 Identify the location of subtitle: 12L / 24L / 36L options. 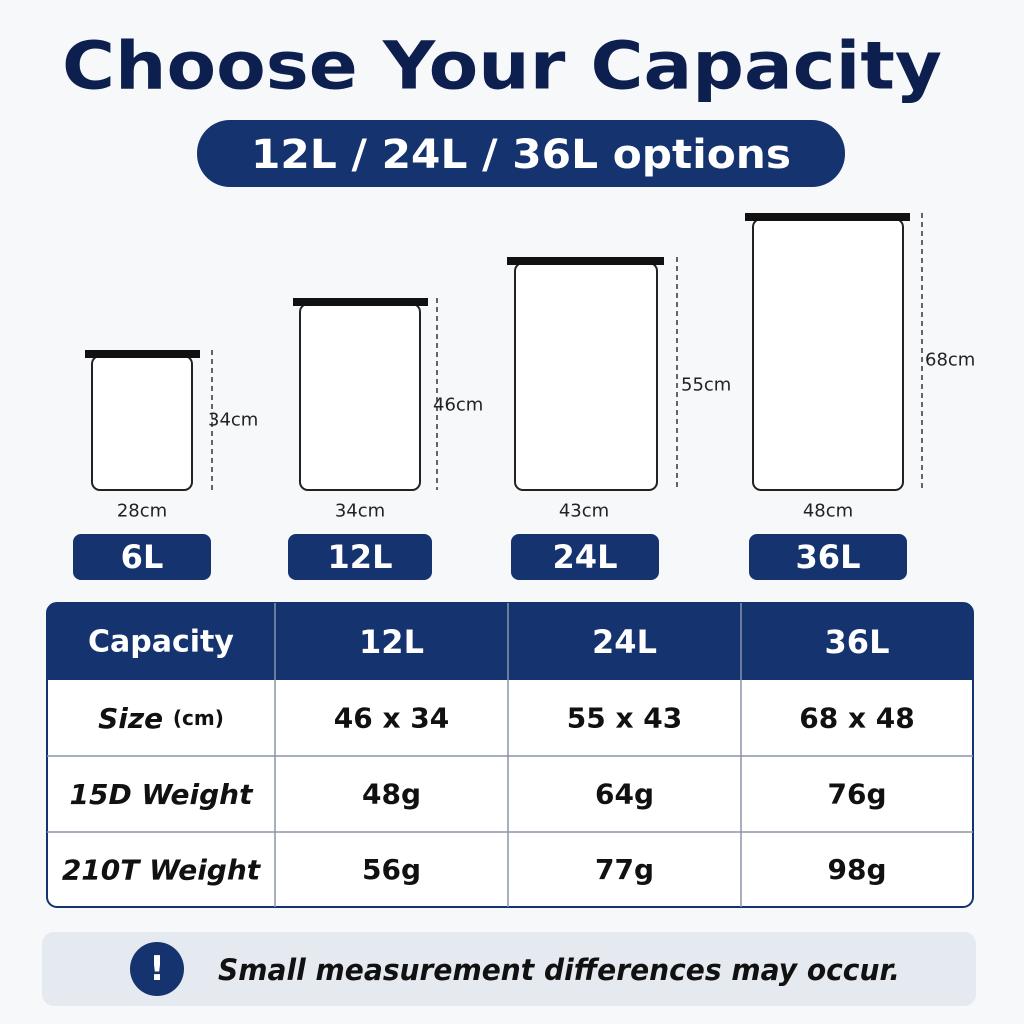
(521, 155).